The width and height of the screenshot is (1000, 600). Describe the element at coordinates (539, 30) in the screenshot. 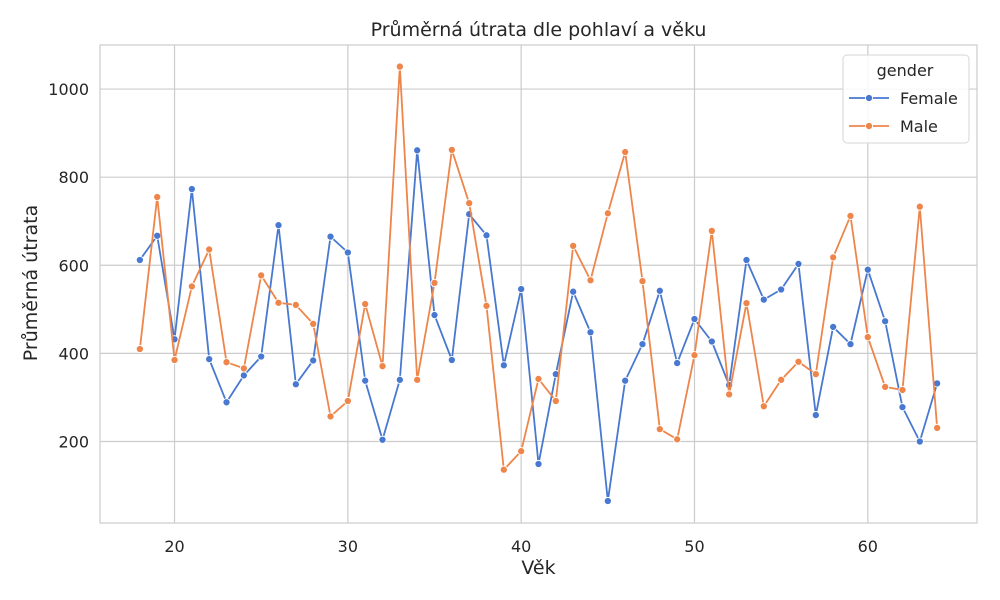

I see `chart-title: Průměrná útrata dle pohlaví a věku` at that location.